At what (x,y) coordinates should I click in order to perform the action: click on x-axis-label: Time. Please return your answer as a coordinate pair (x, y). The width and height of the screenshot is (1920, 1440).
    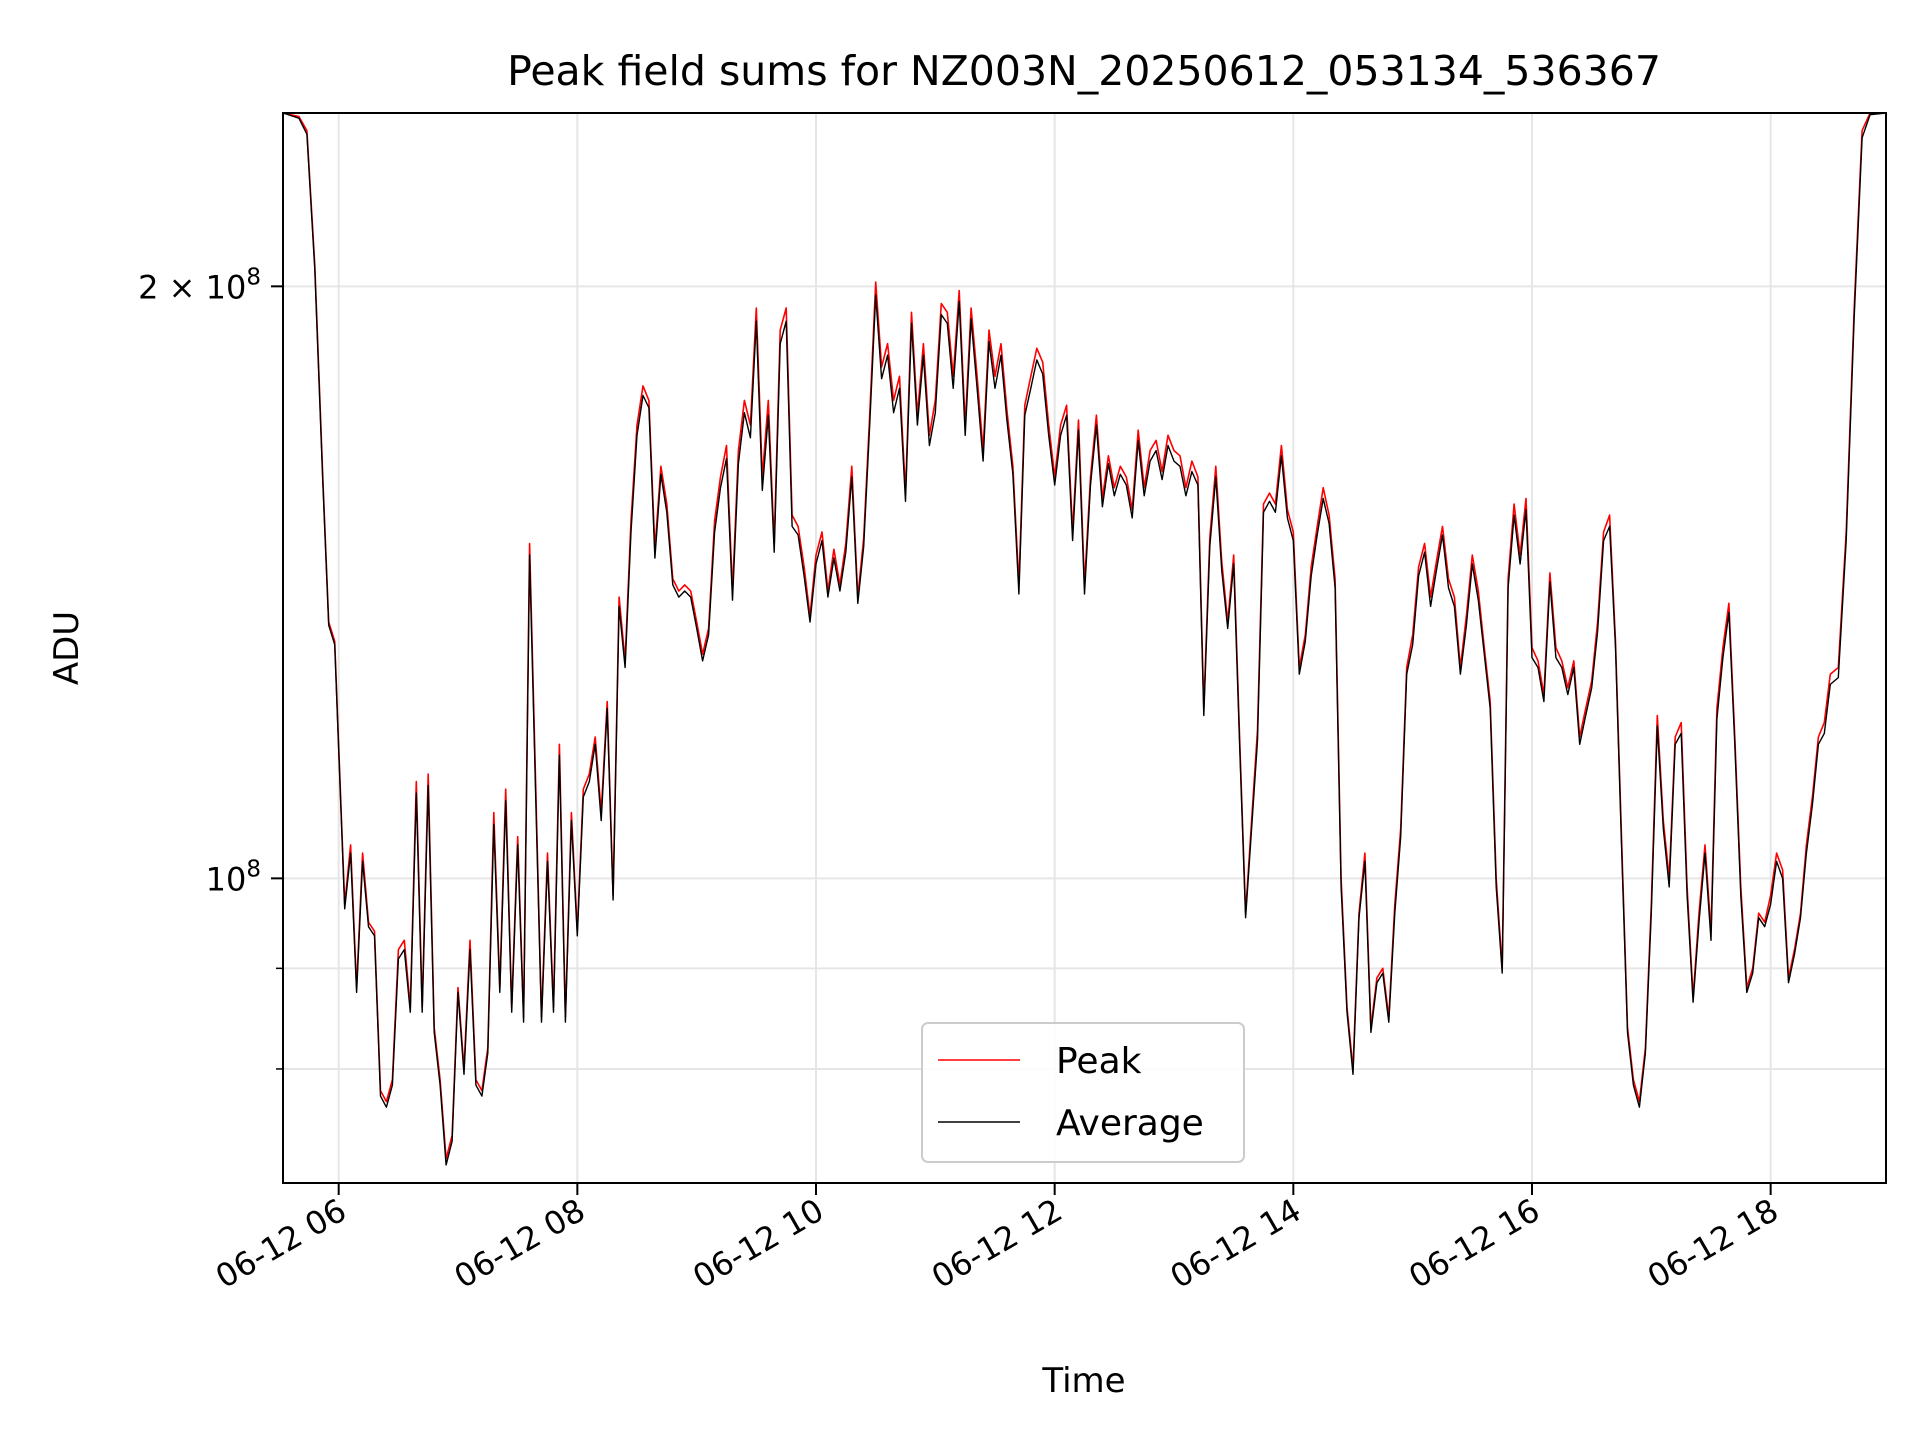
    Looking at the image, I should click on (1083, 1381).